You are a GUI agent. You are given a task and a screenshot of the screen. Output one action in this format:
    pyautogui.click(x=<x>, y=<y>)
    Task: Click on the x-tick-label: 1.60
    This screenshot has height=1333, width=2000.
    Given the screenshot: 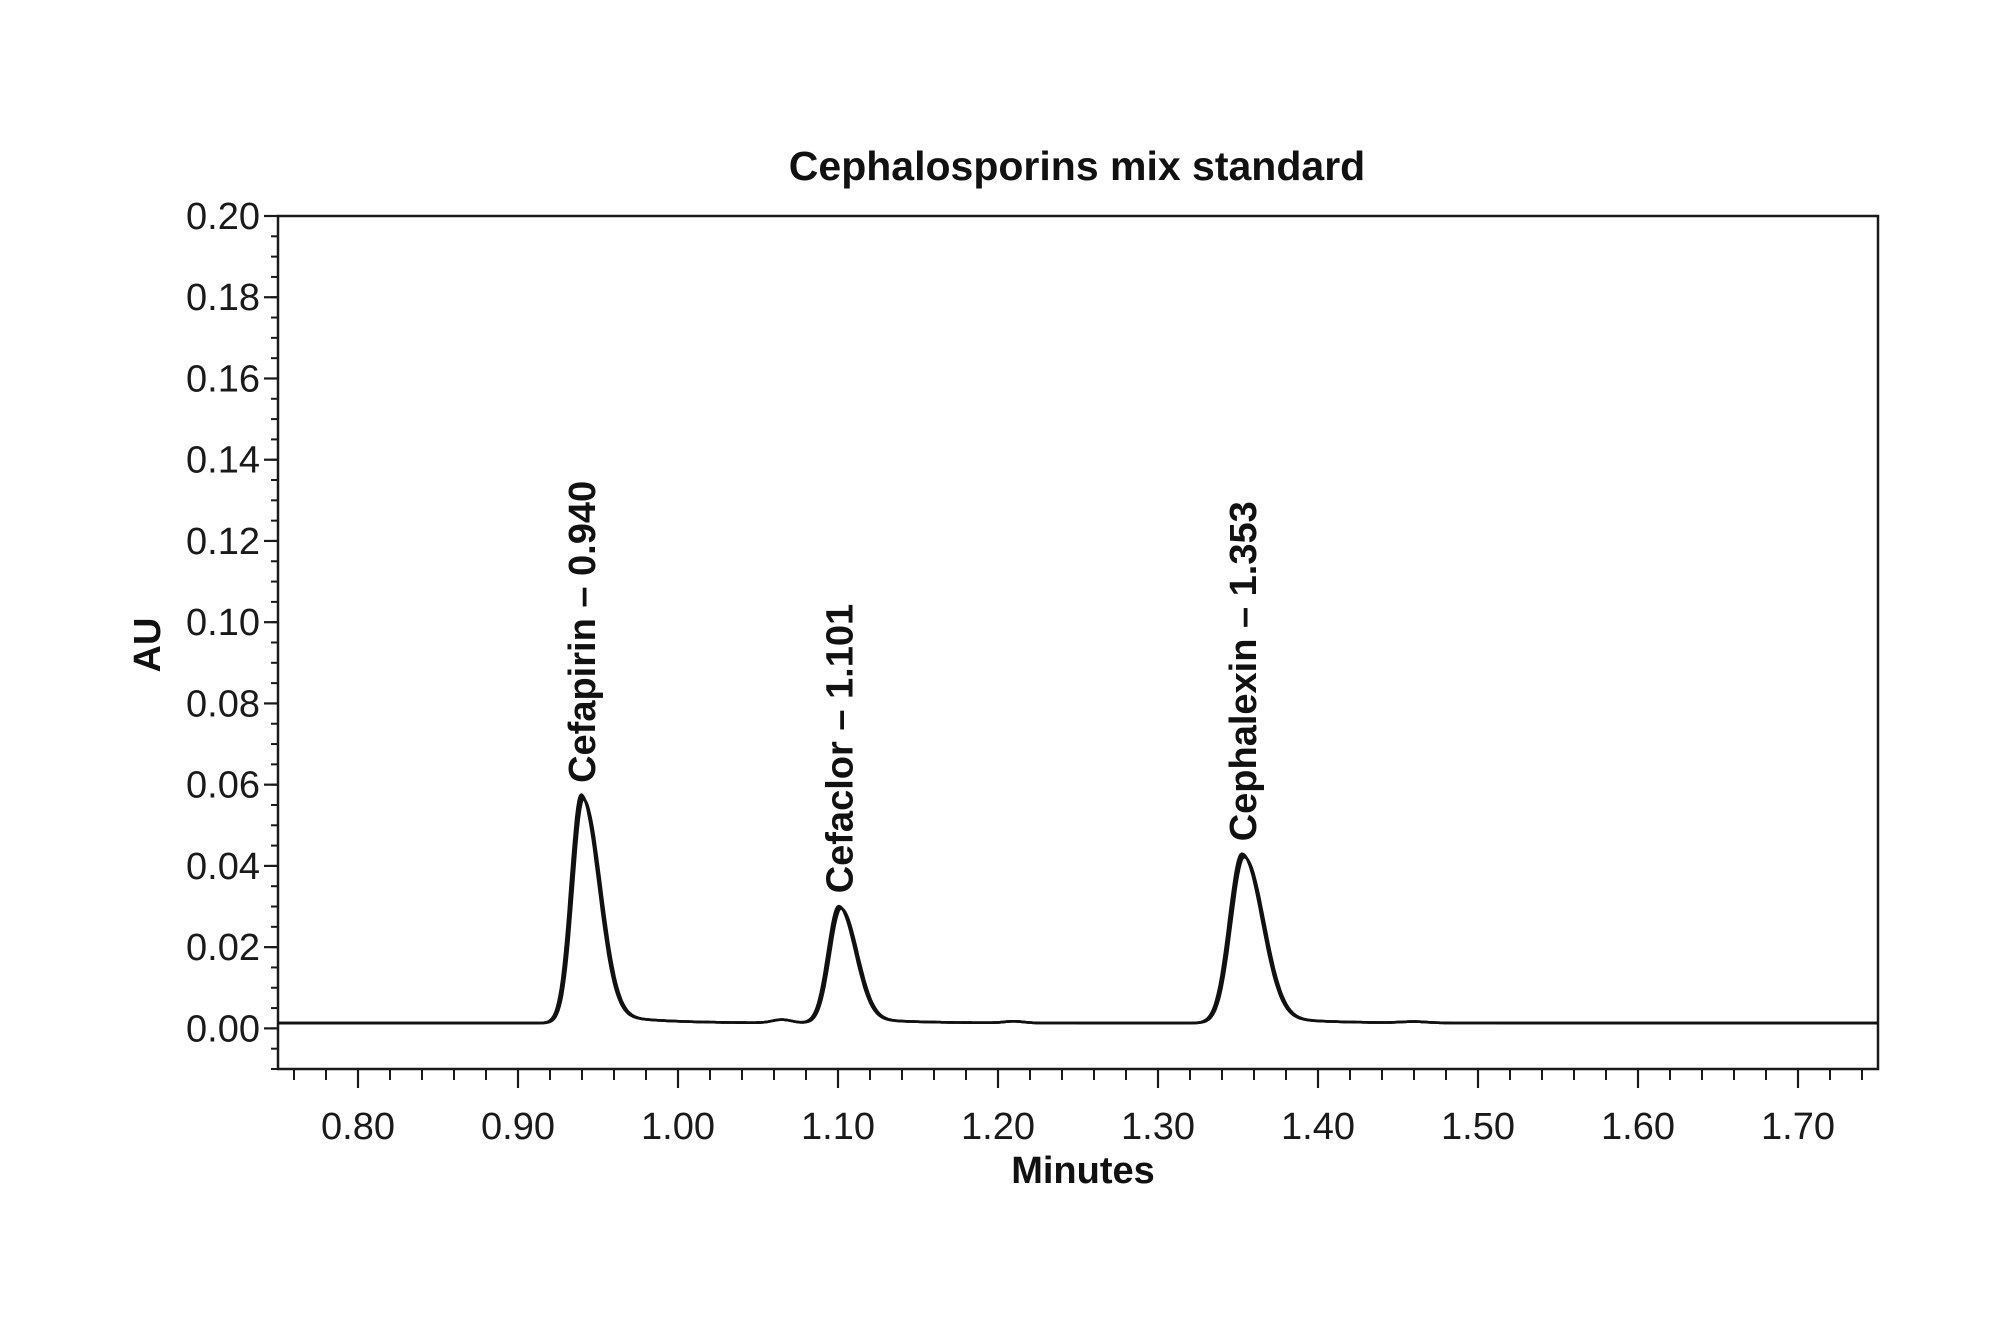 What is the action you would take?
    pyautogui.click(x=1638, y=1127)
    